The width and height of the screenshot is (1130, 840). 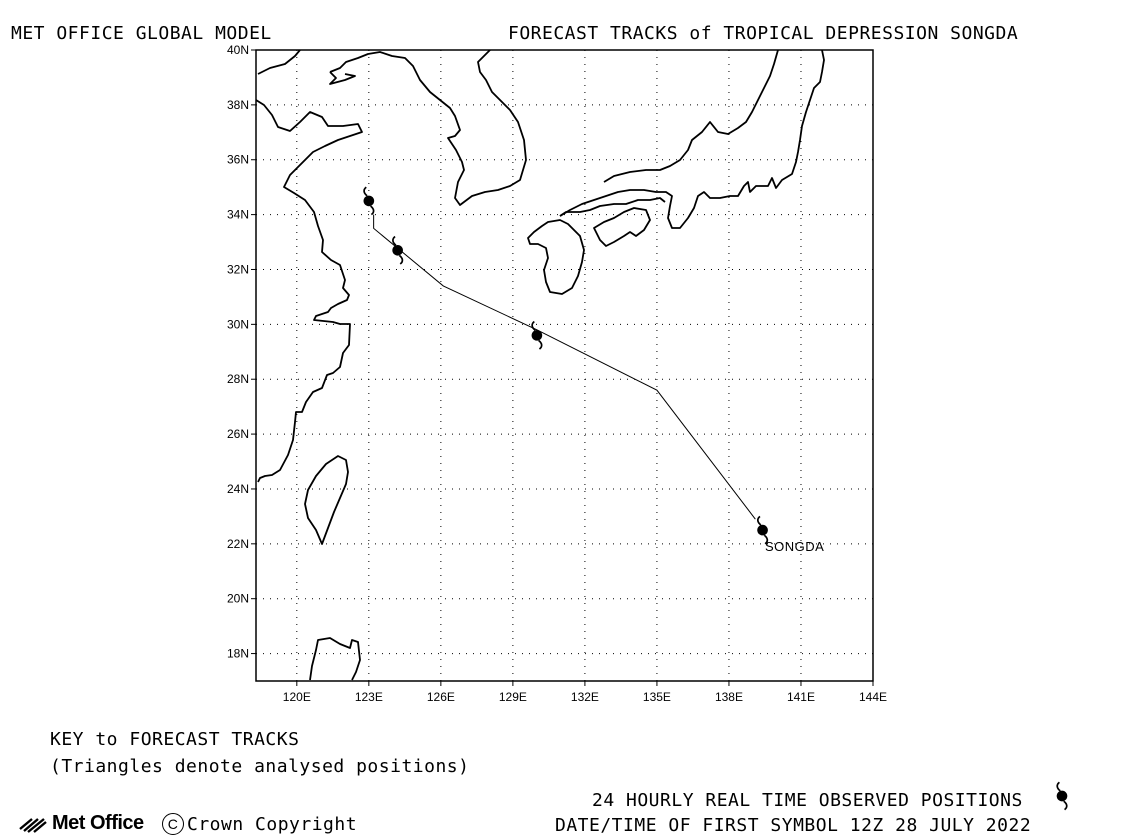 I want to click on coastline-liaodong, so click(x=342, y=78).